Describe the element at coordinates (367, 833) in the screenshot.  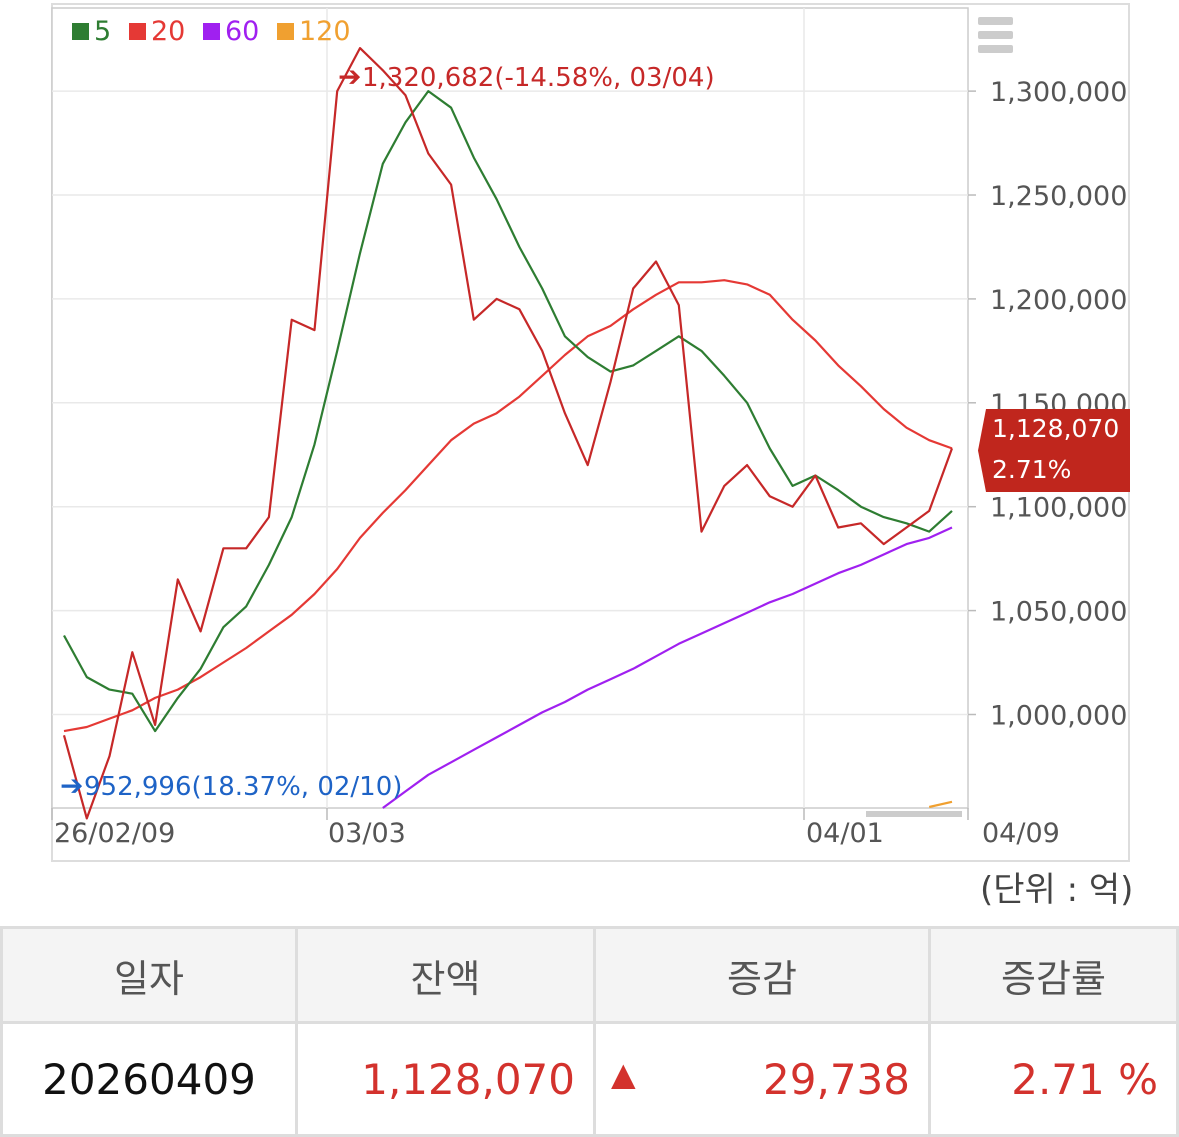
I see `x-tick-label: 03/03` at that location.